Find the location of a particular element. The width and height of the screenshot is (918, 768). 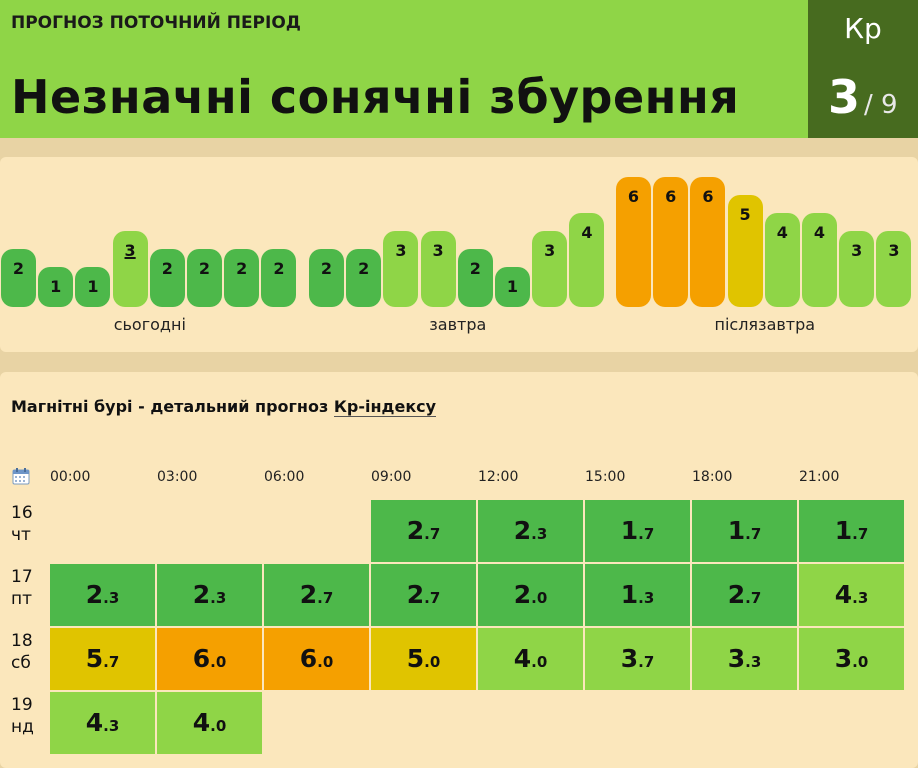

row-weekday: пт is located at coordinates (22, 599).